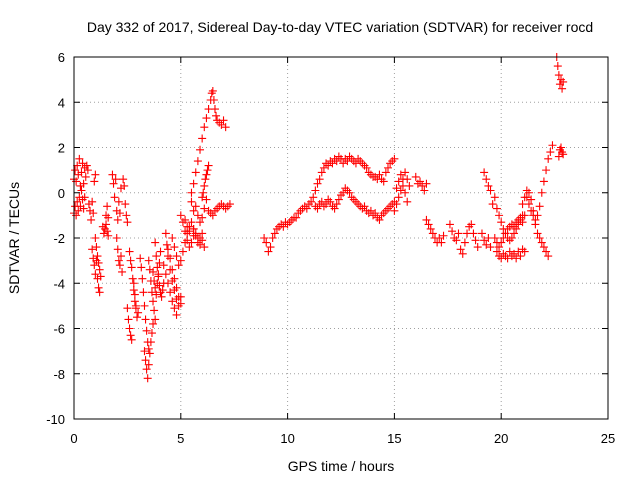 The width and height of the screenshot is (640, 480). I want to click on x-tick-label: 20, so click(501, 438).